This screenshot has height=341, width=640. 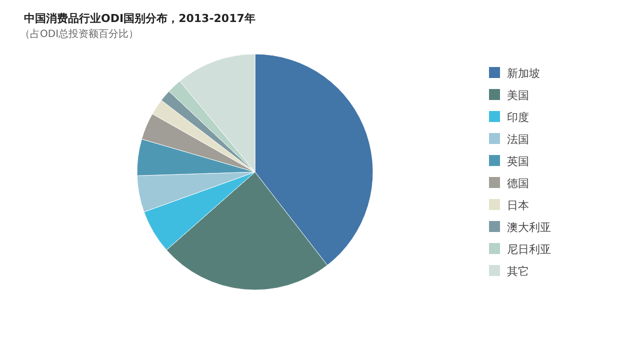 I want to click on legend-label: 印度, so click(x=518, y=117).